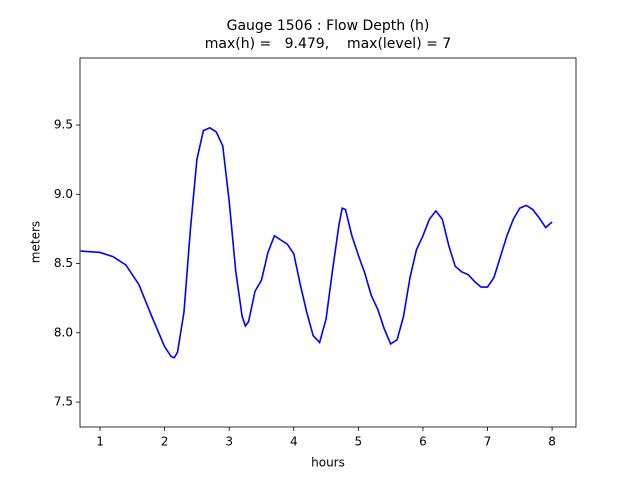 This screenshot has width=640, height=480. I want to click on x-tick-label: 2, so click(165, 442).